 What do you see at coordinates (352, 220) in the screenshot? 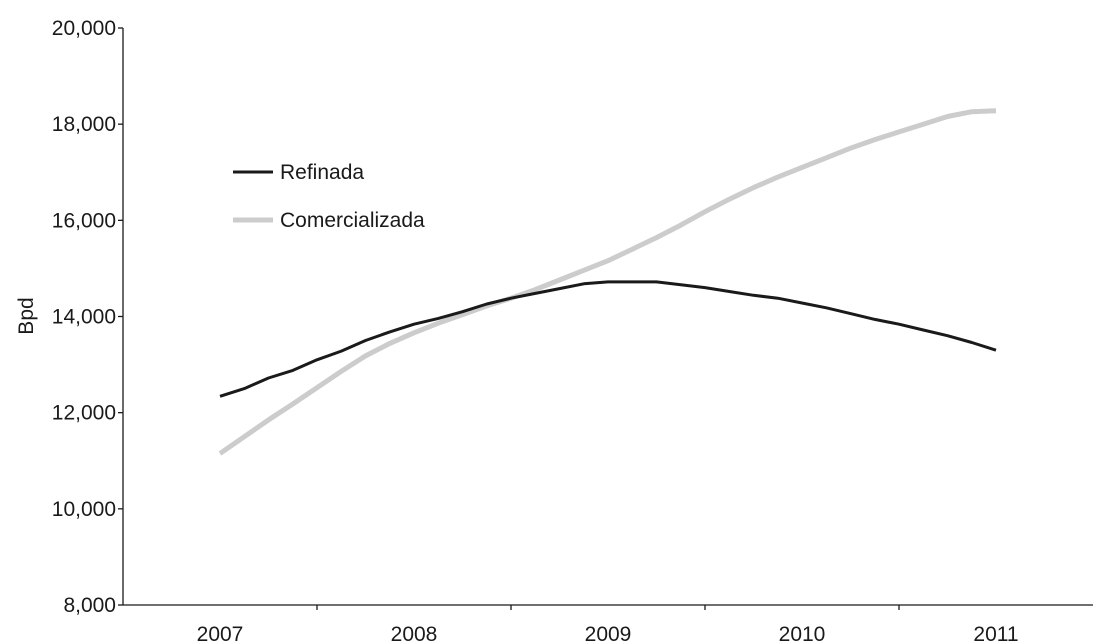
I see `legend-label: Comercializada` at bounding box center [352, 220].